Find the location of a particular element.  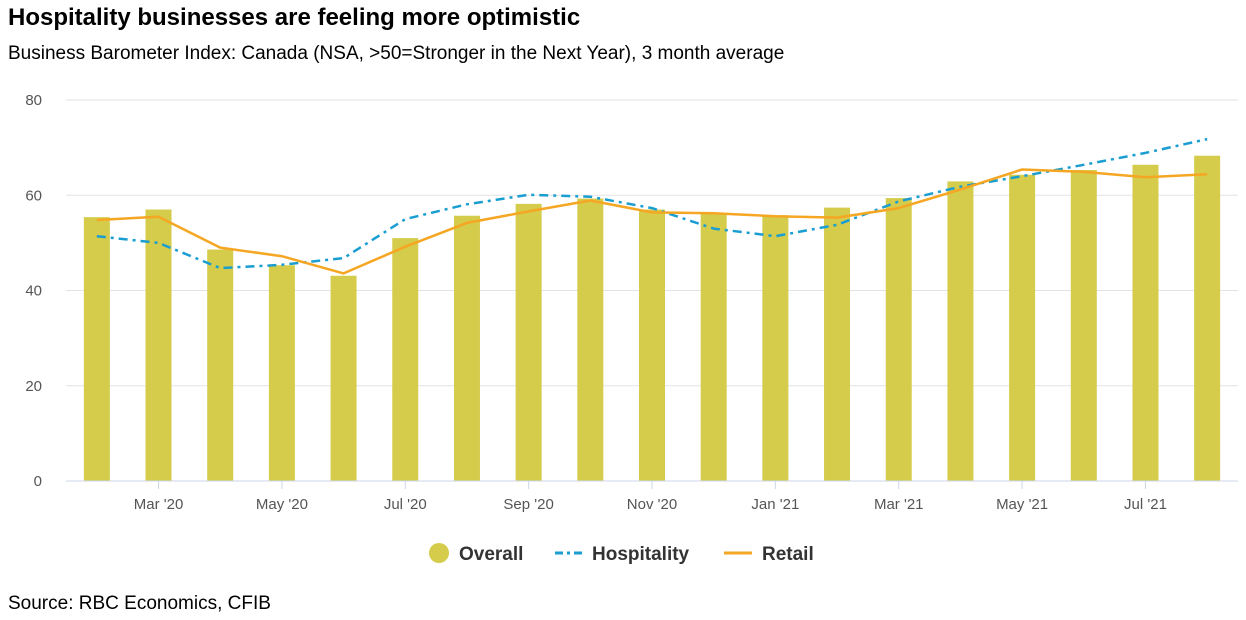

legend: Overall Hospitality Retail is located at coordinates (621, 554).